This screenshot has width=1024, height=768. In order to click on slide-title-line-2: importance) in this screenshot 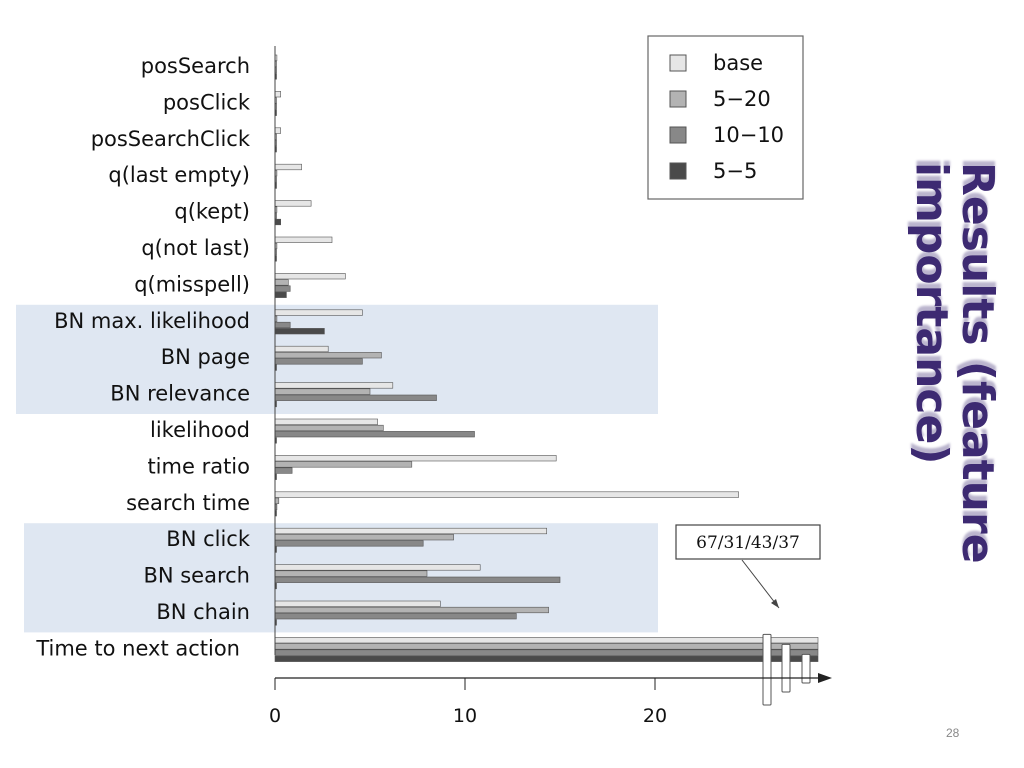, I will do `click(931, 313)`.